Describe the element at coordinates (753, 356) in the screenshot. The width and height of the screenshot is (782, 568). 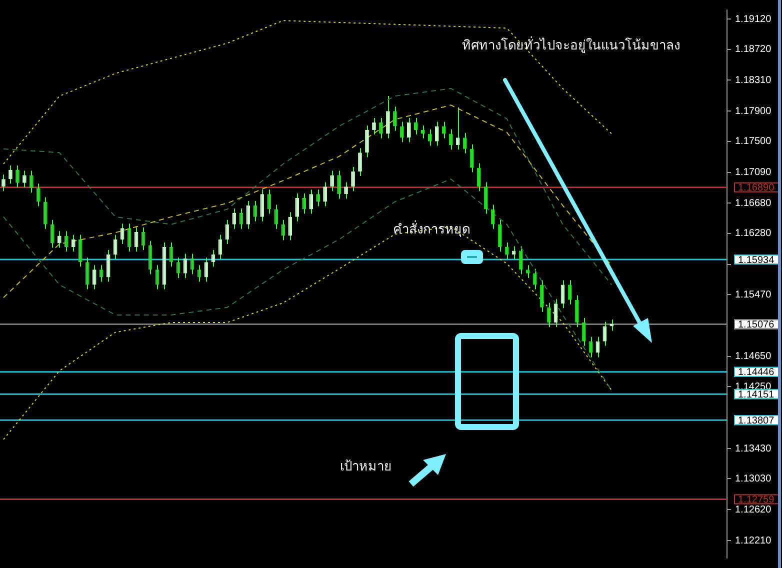
I see `y-tick-label: 1.14650` at that location.